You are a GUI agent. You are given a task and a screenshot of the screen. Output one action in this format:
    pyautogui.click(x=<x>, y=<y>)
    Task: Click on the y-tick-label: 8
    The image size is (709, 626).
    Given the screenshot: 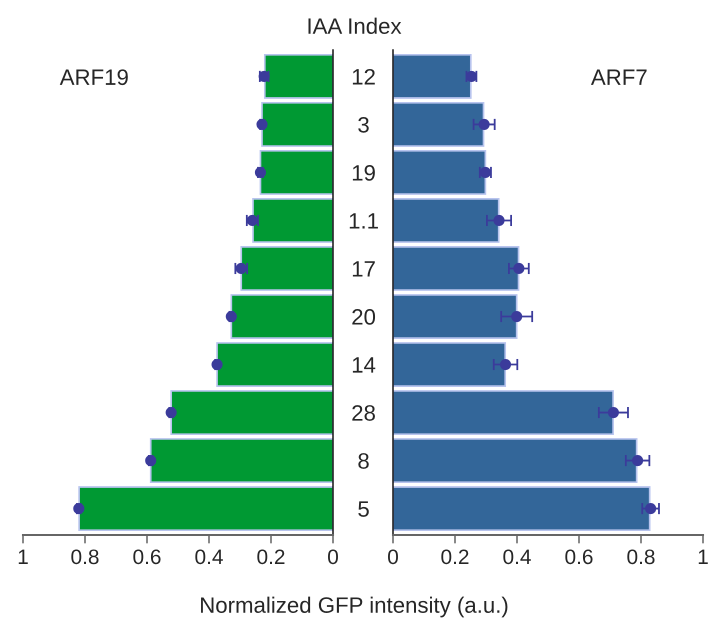 What is the action you would take?
    pyautogui.click(x=363, y=461)
    